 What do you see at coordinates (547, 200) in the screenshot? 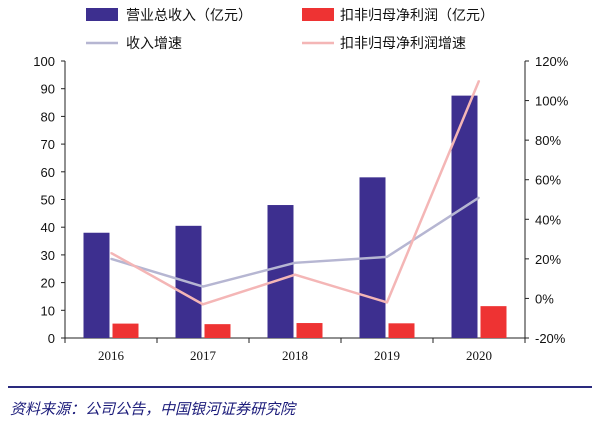
I see `right-axis-ticks: -20% 0% 20% 40% 60% 80% 100% 120%` at bounding box center [547, 200].